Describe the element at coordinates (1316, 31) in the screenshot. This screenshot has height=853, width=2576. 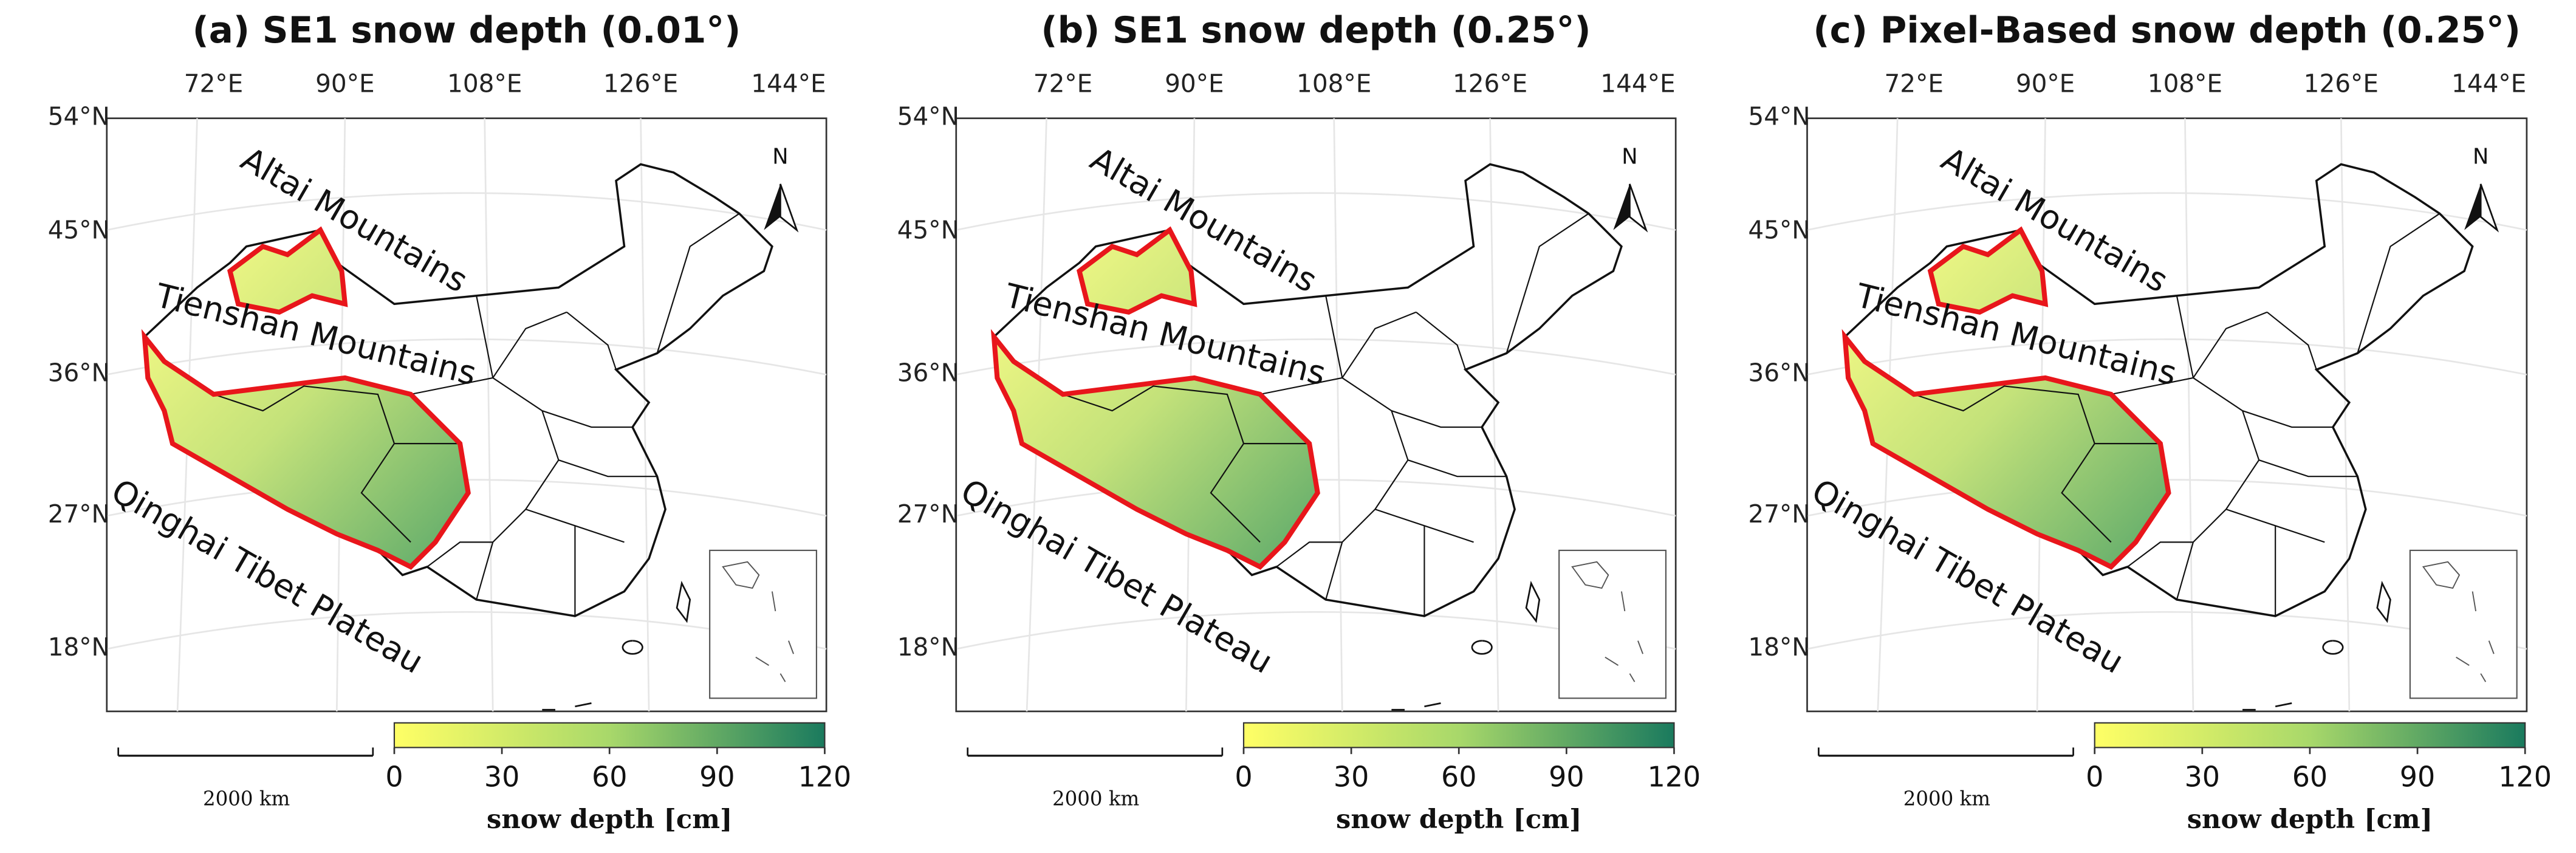
I see `panel-title: (b) SE1 snow depth (0.25°)` at that location.